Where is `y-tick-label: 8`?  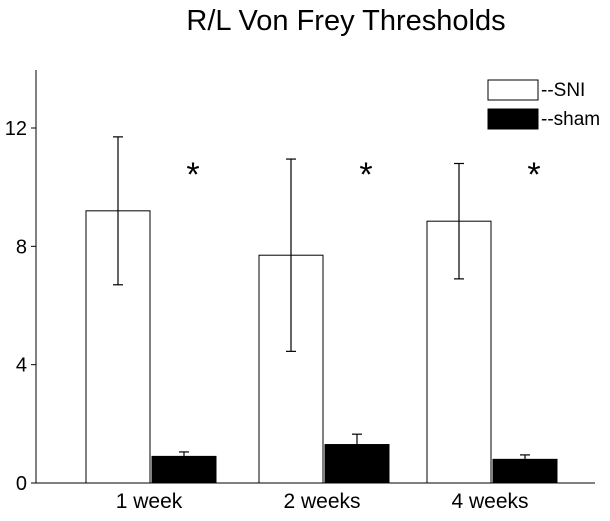 y-tick-label: 8 is located at coordinates (21, 247).